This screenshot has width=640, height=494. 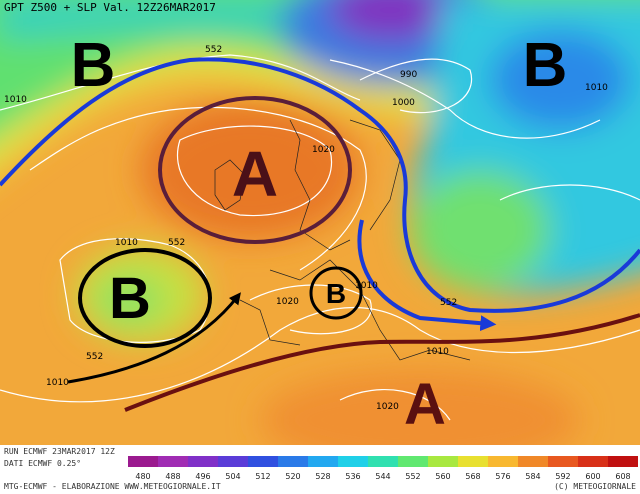 What do you see at coordinates (110, 7) in the screenshot?
I see `map-title: GPT Z500 + SLP Val. 12Z26MAR2017` at bounding box center [110, 7].